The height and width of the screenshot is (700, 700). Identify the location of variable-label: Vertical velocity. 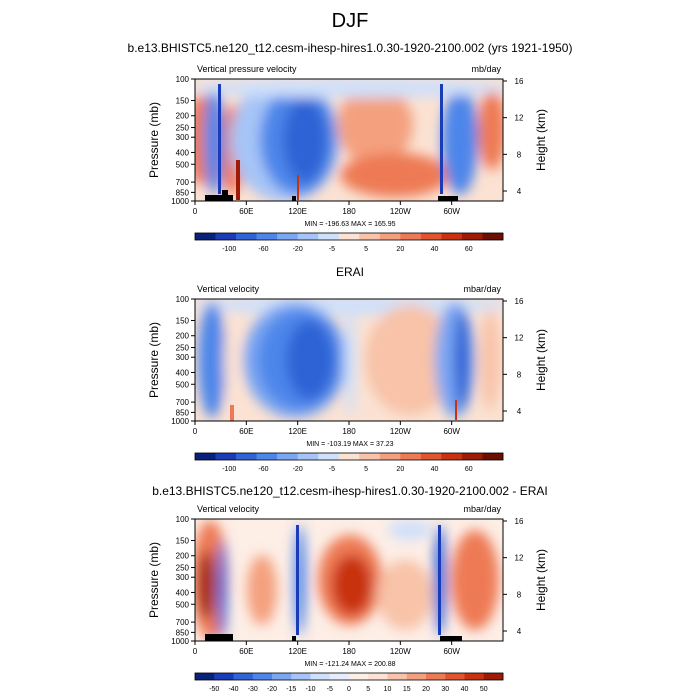
(228, 509).